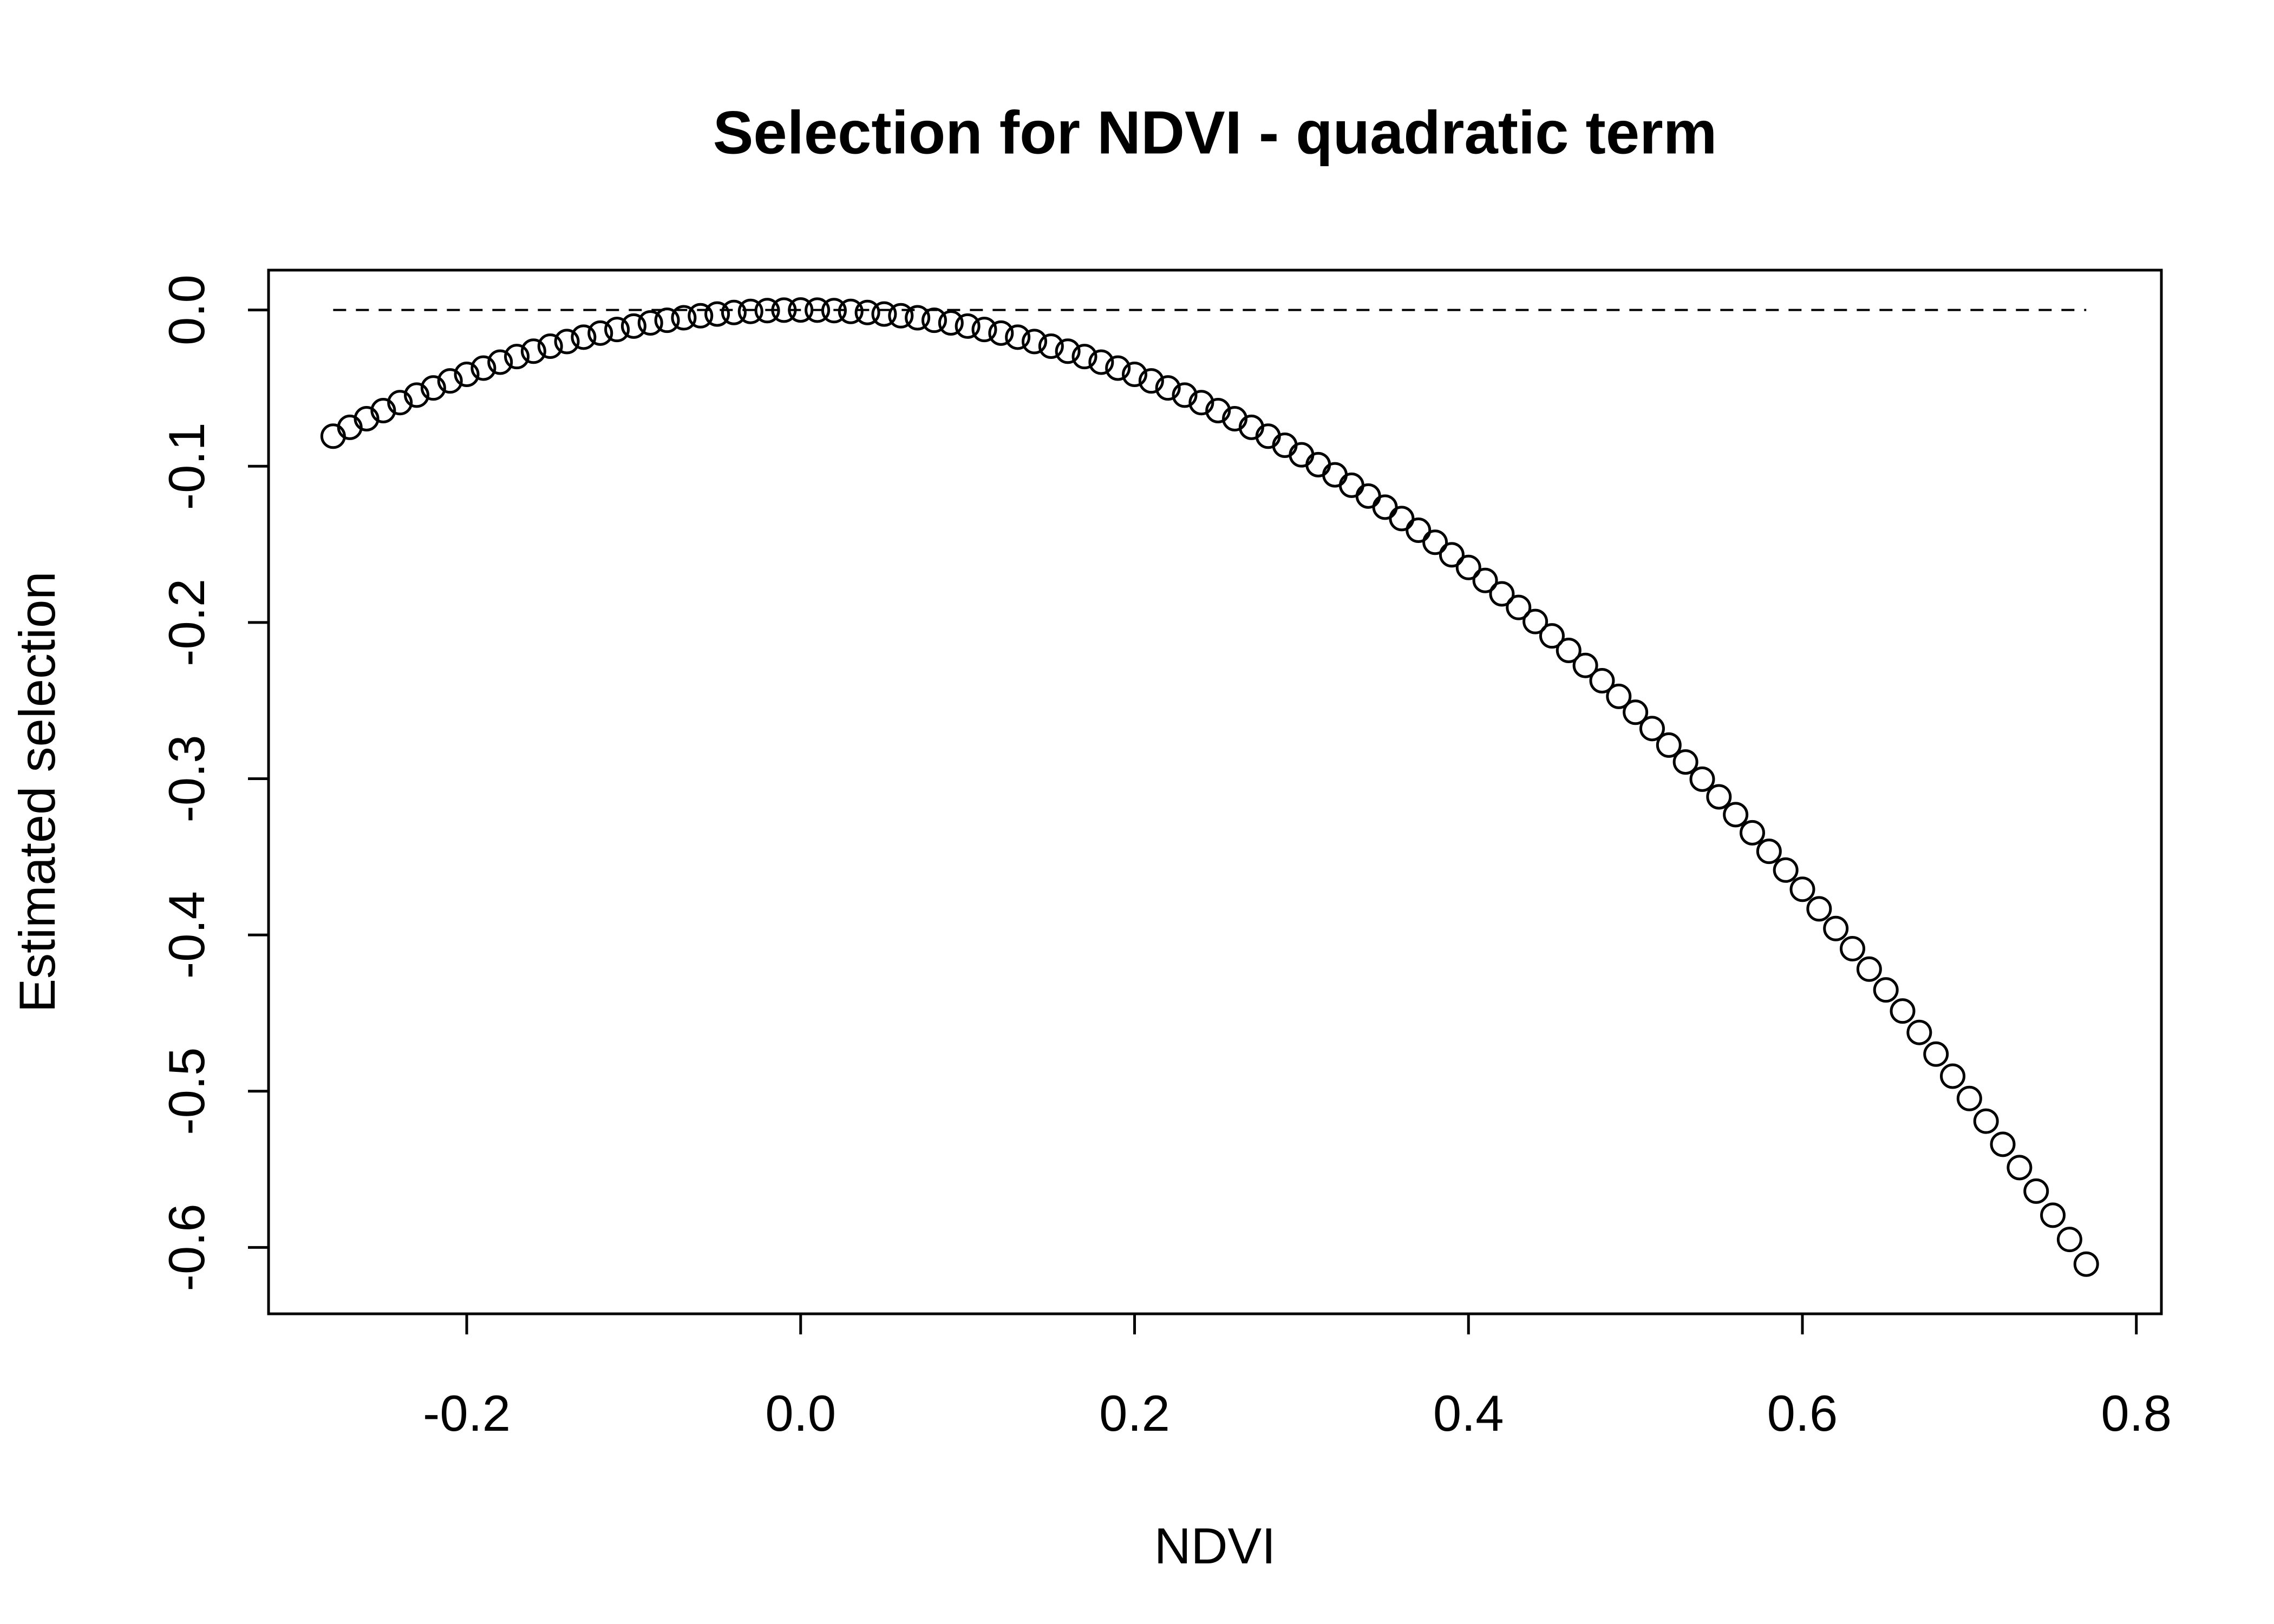  I want to click on x-tick-label: -0.2, so click(467, 1413).